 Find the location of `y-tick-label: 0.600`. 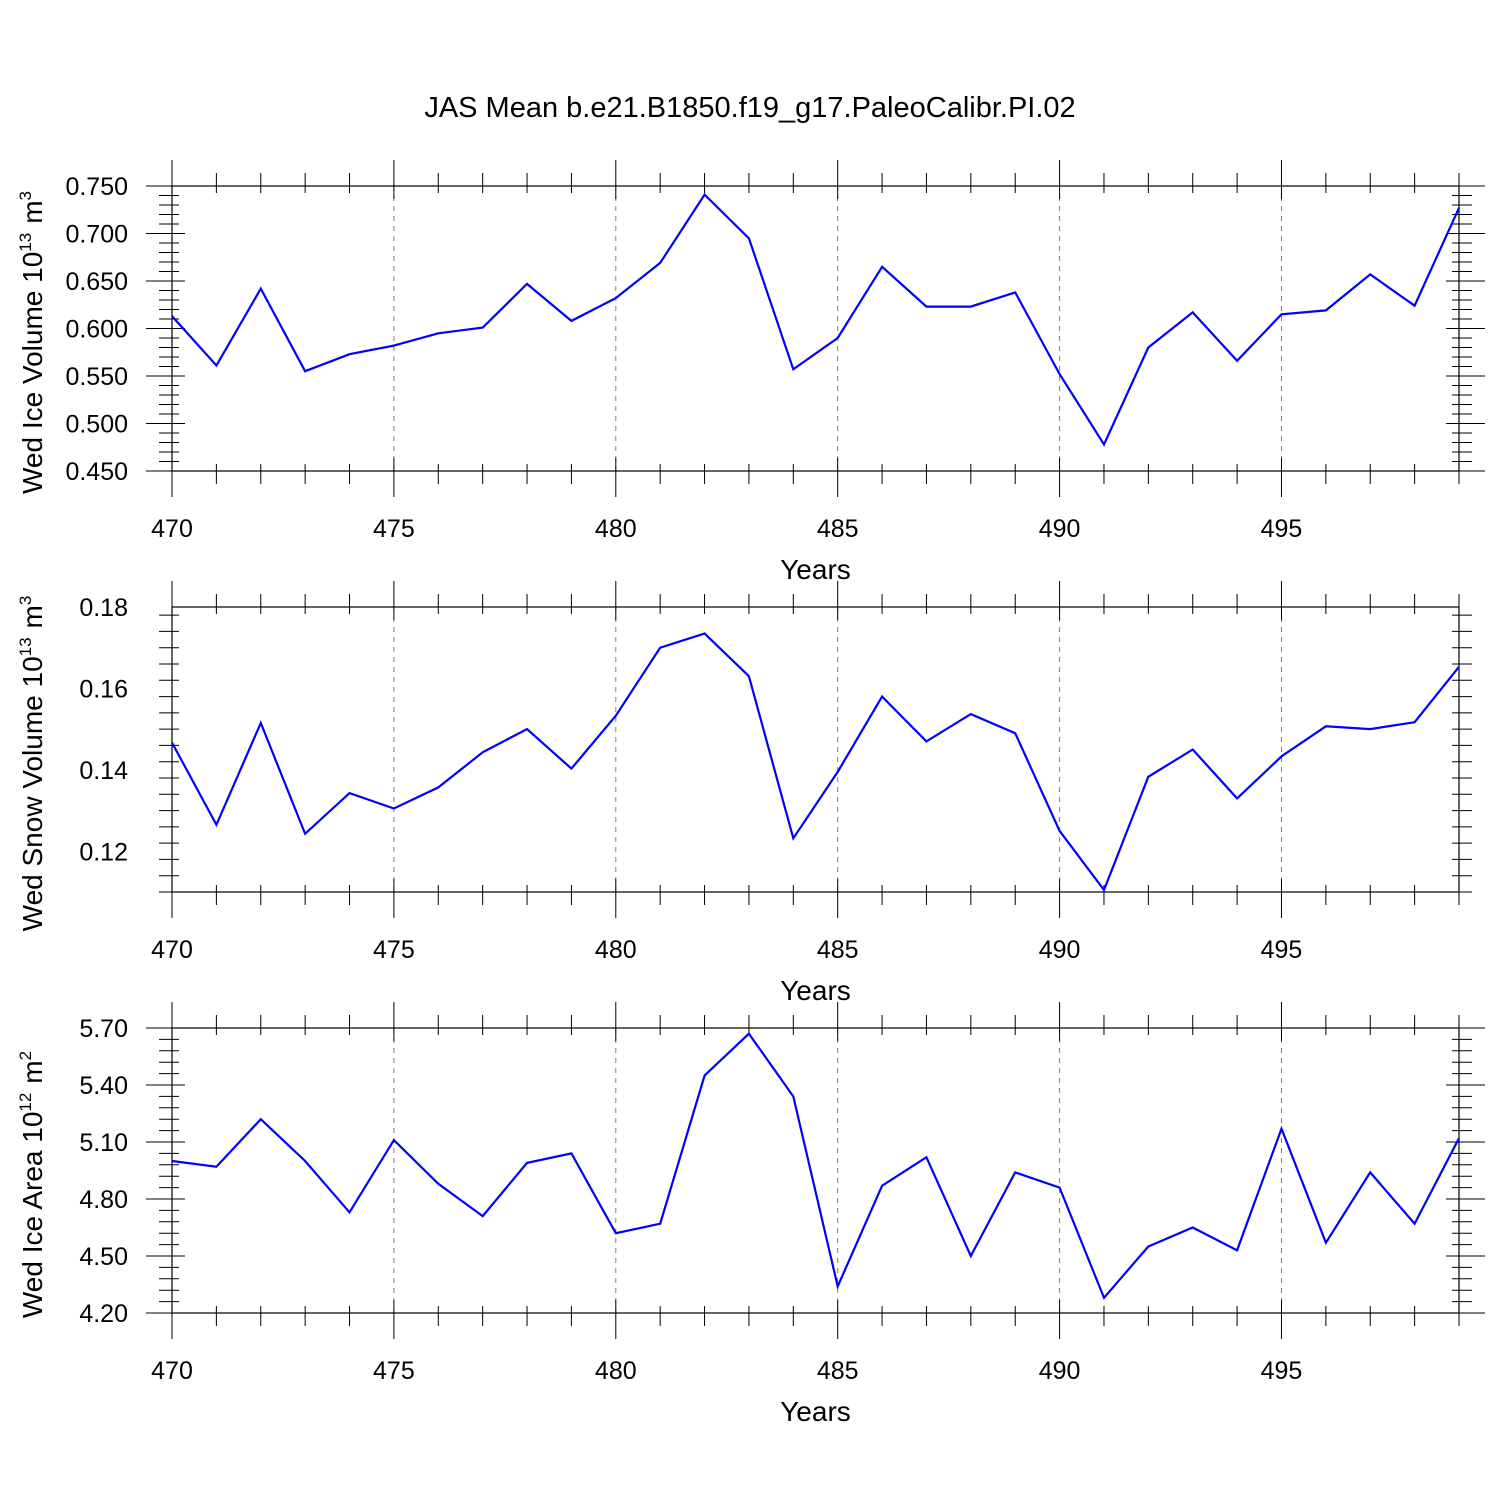

y-tick-label: 0.600 is located at coordinates (96, 330).